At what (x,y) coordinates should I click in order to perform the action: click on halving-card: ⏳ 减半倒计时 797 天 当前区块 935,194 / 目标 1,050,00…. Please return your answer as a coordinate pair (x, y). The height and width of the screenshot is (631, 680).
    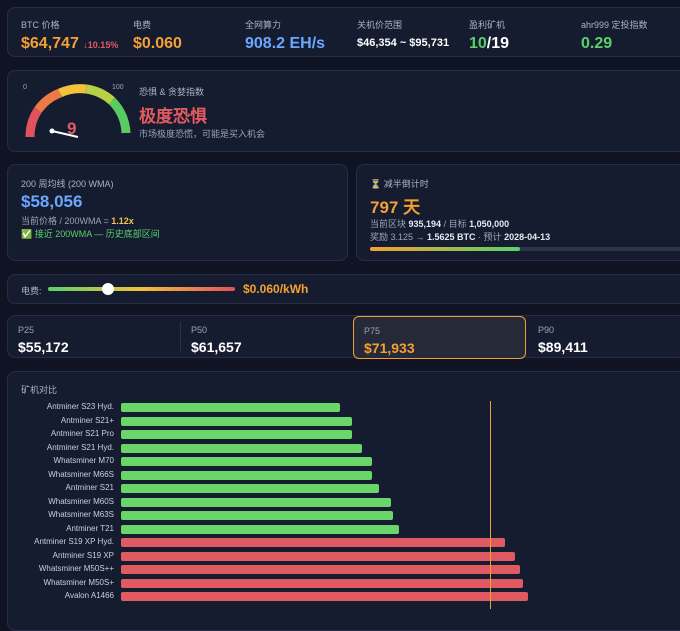
    Looking at the image, I should click on (518, 212).